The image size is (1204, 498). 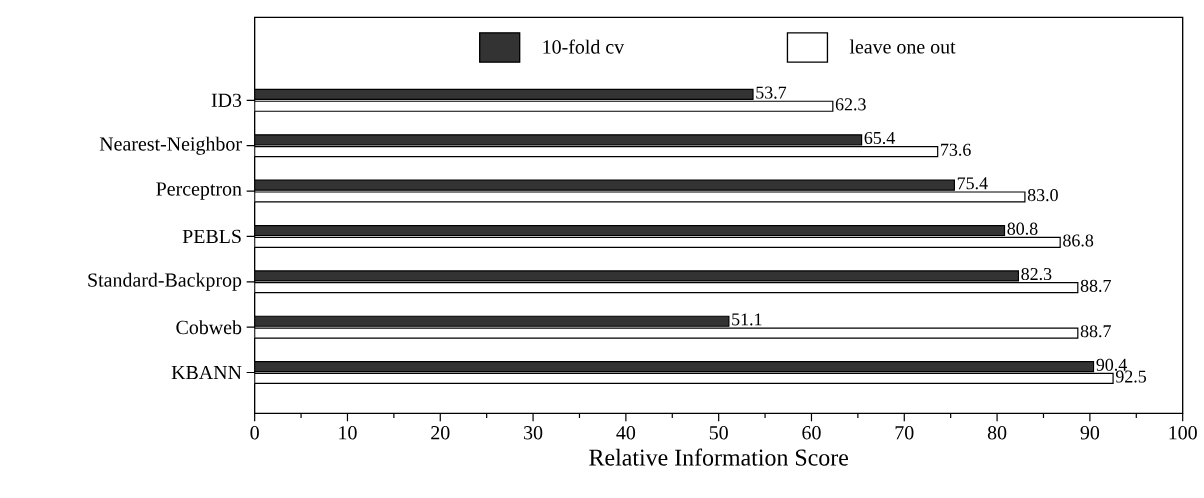 What do you see at coordinates (254, 433) in the screenshot?
I see `x-tick-label: 0` at bounding box center [254, 433].